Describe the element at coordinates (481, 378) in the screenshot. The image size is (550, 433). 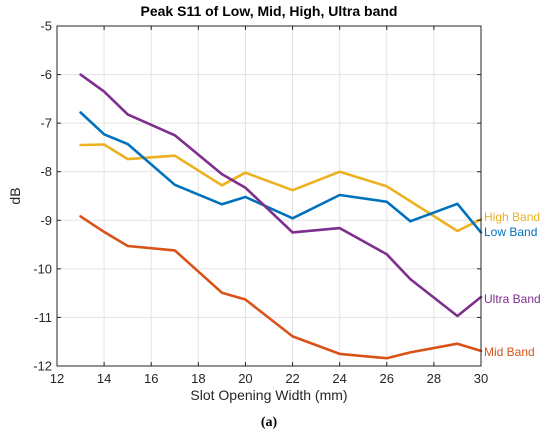
I see `x-tick-label: 30` at that location.